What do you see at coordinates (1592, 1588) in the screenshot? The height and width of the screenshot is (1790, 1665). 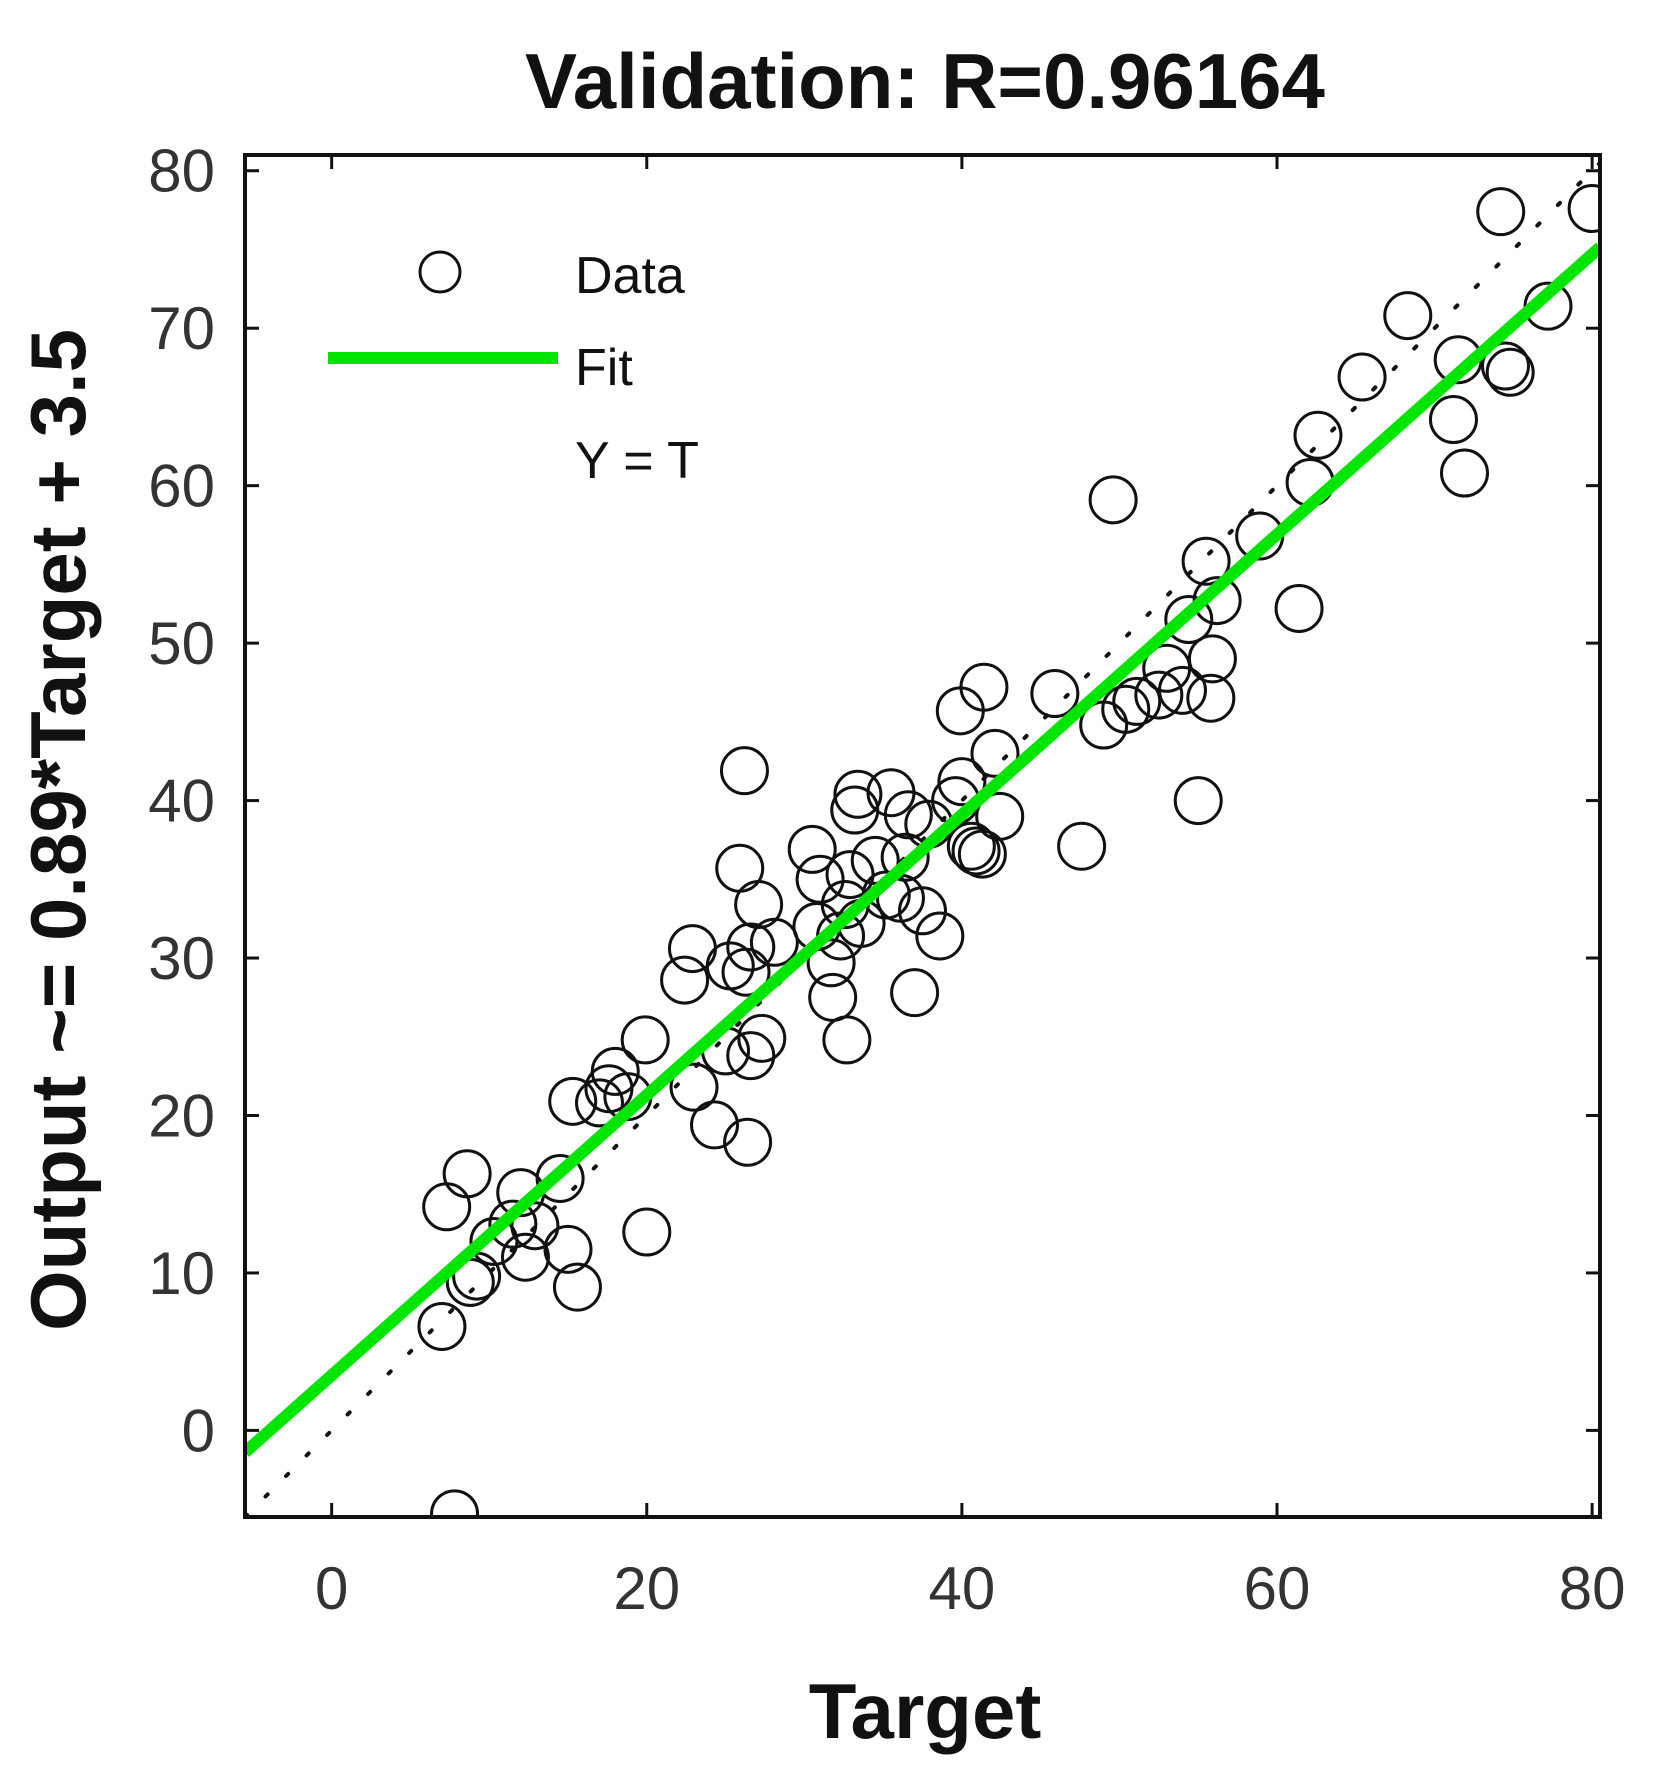 I see `x-tick-label: 80` at bounding box center [1592, 1588].